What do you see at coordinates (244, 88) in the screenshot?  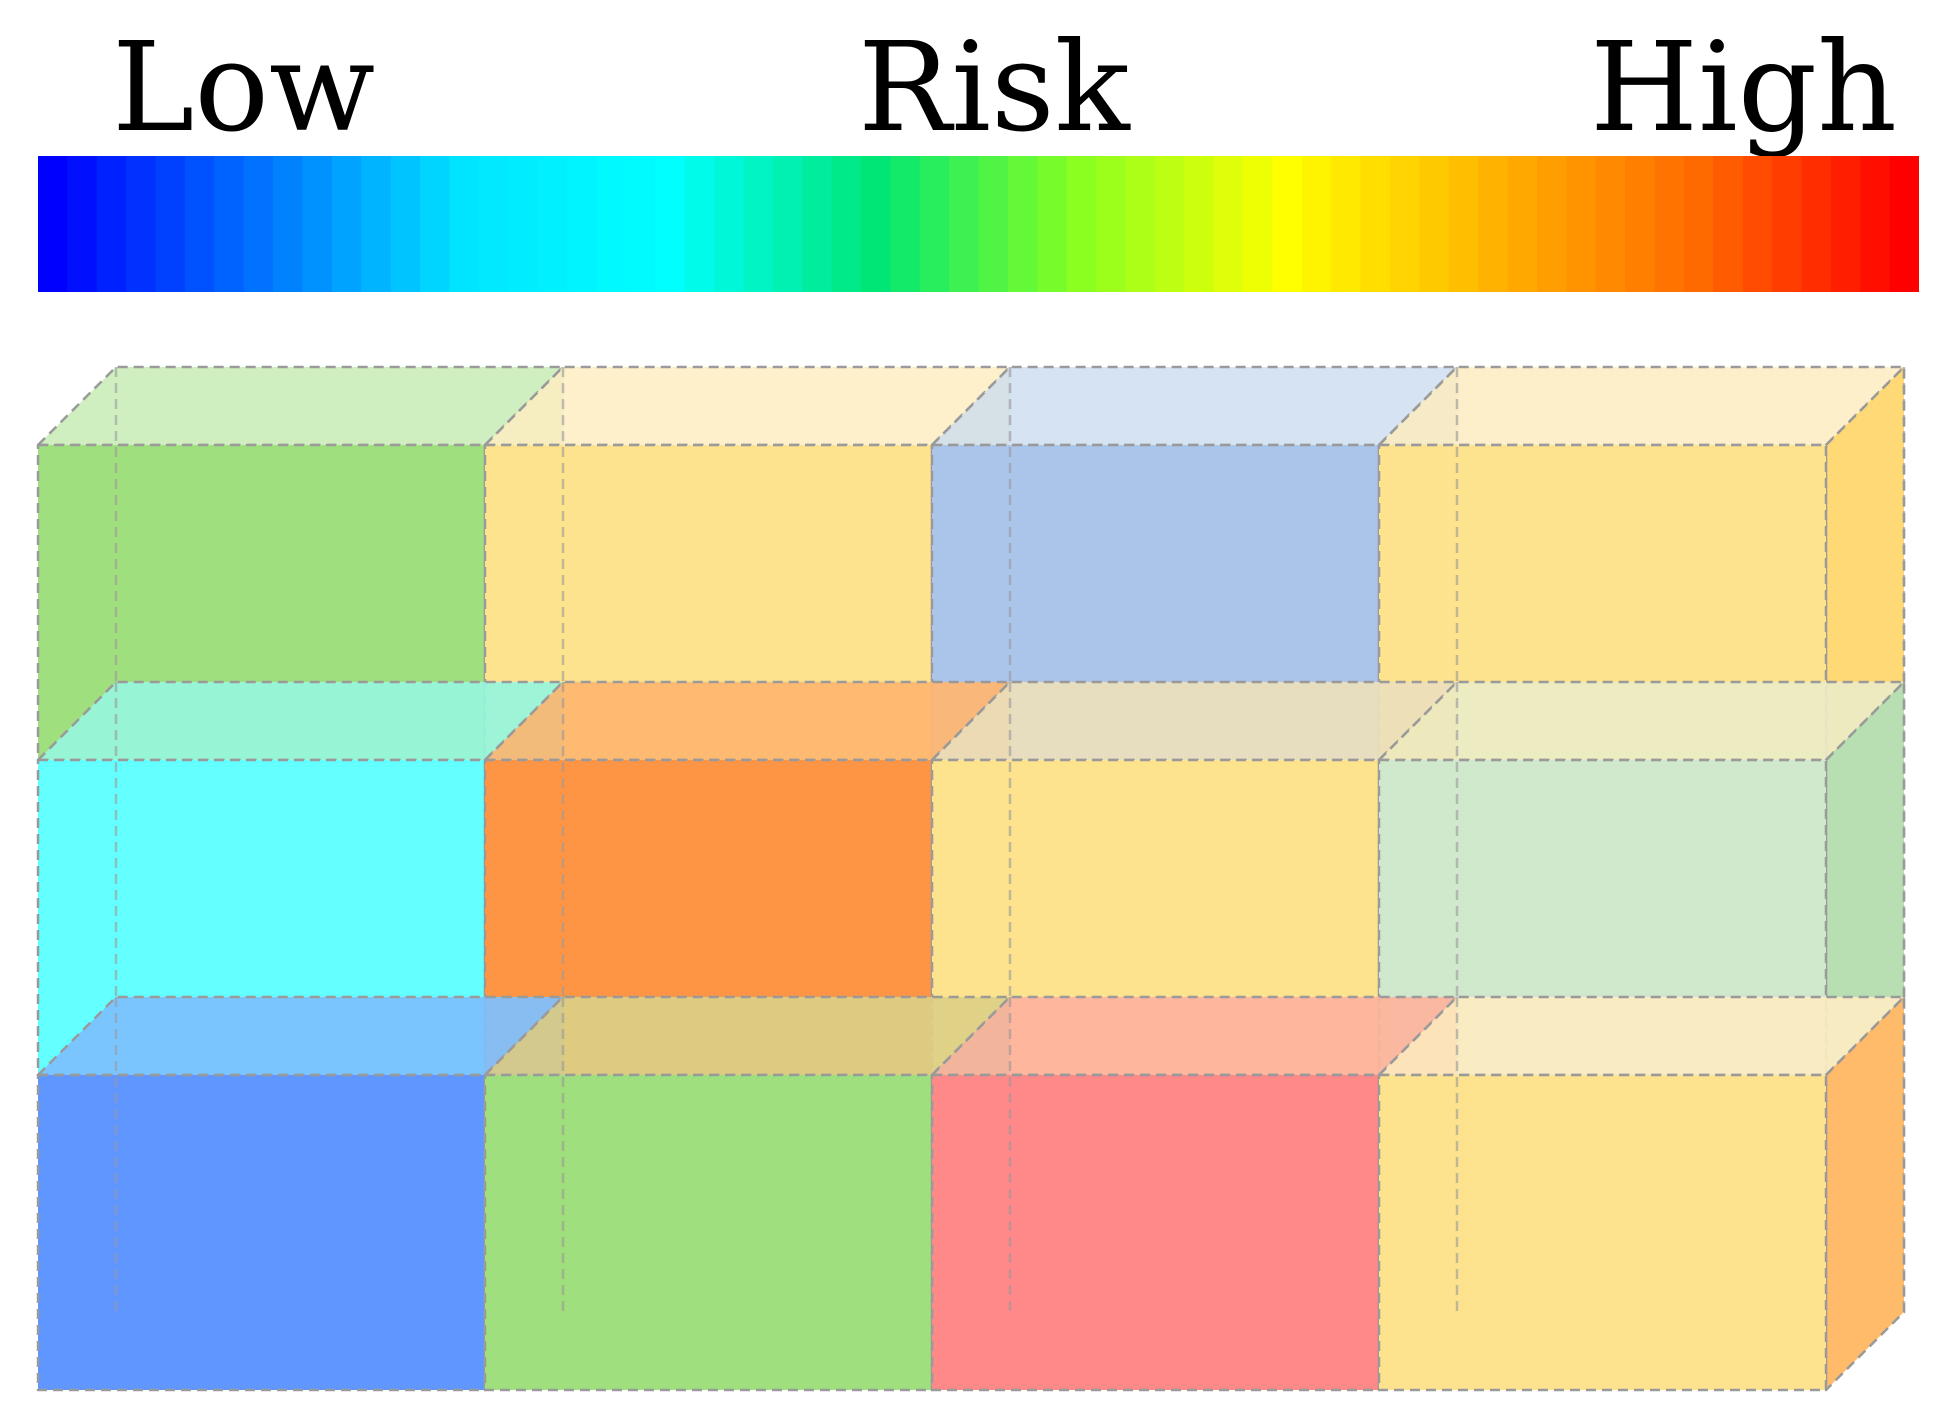 I see `risk-low-label: Low` at bounding box center [244, 88].